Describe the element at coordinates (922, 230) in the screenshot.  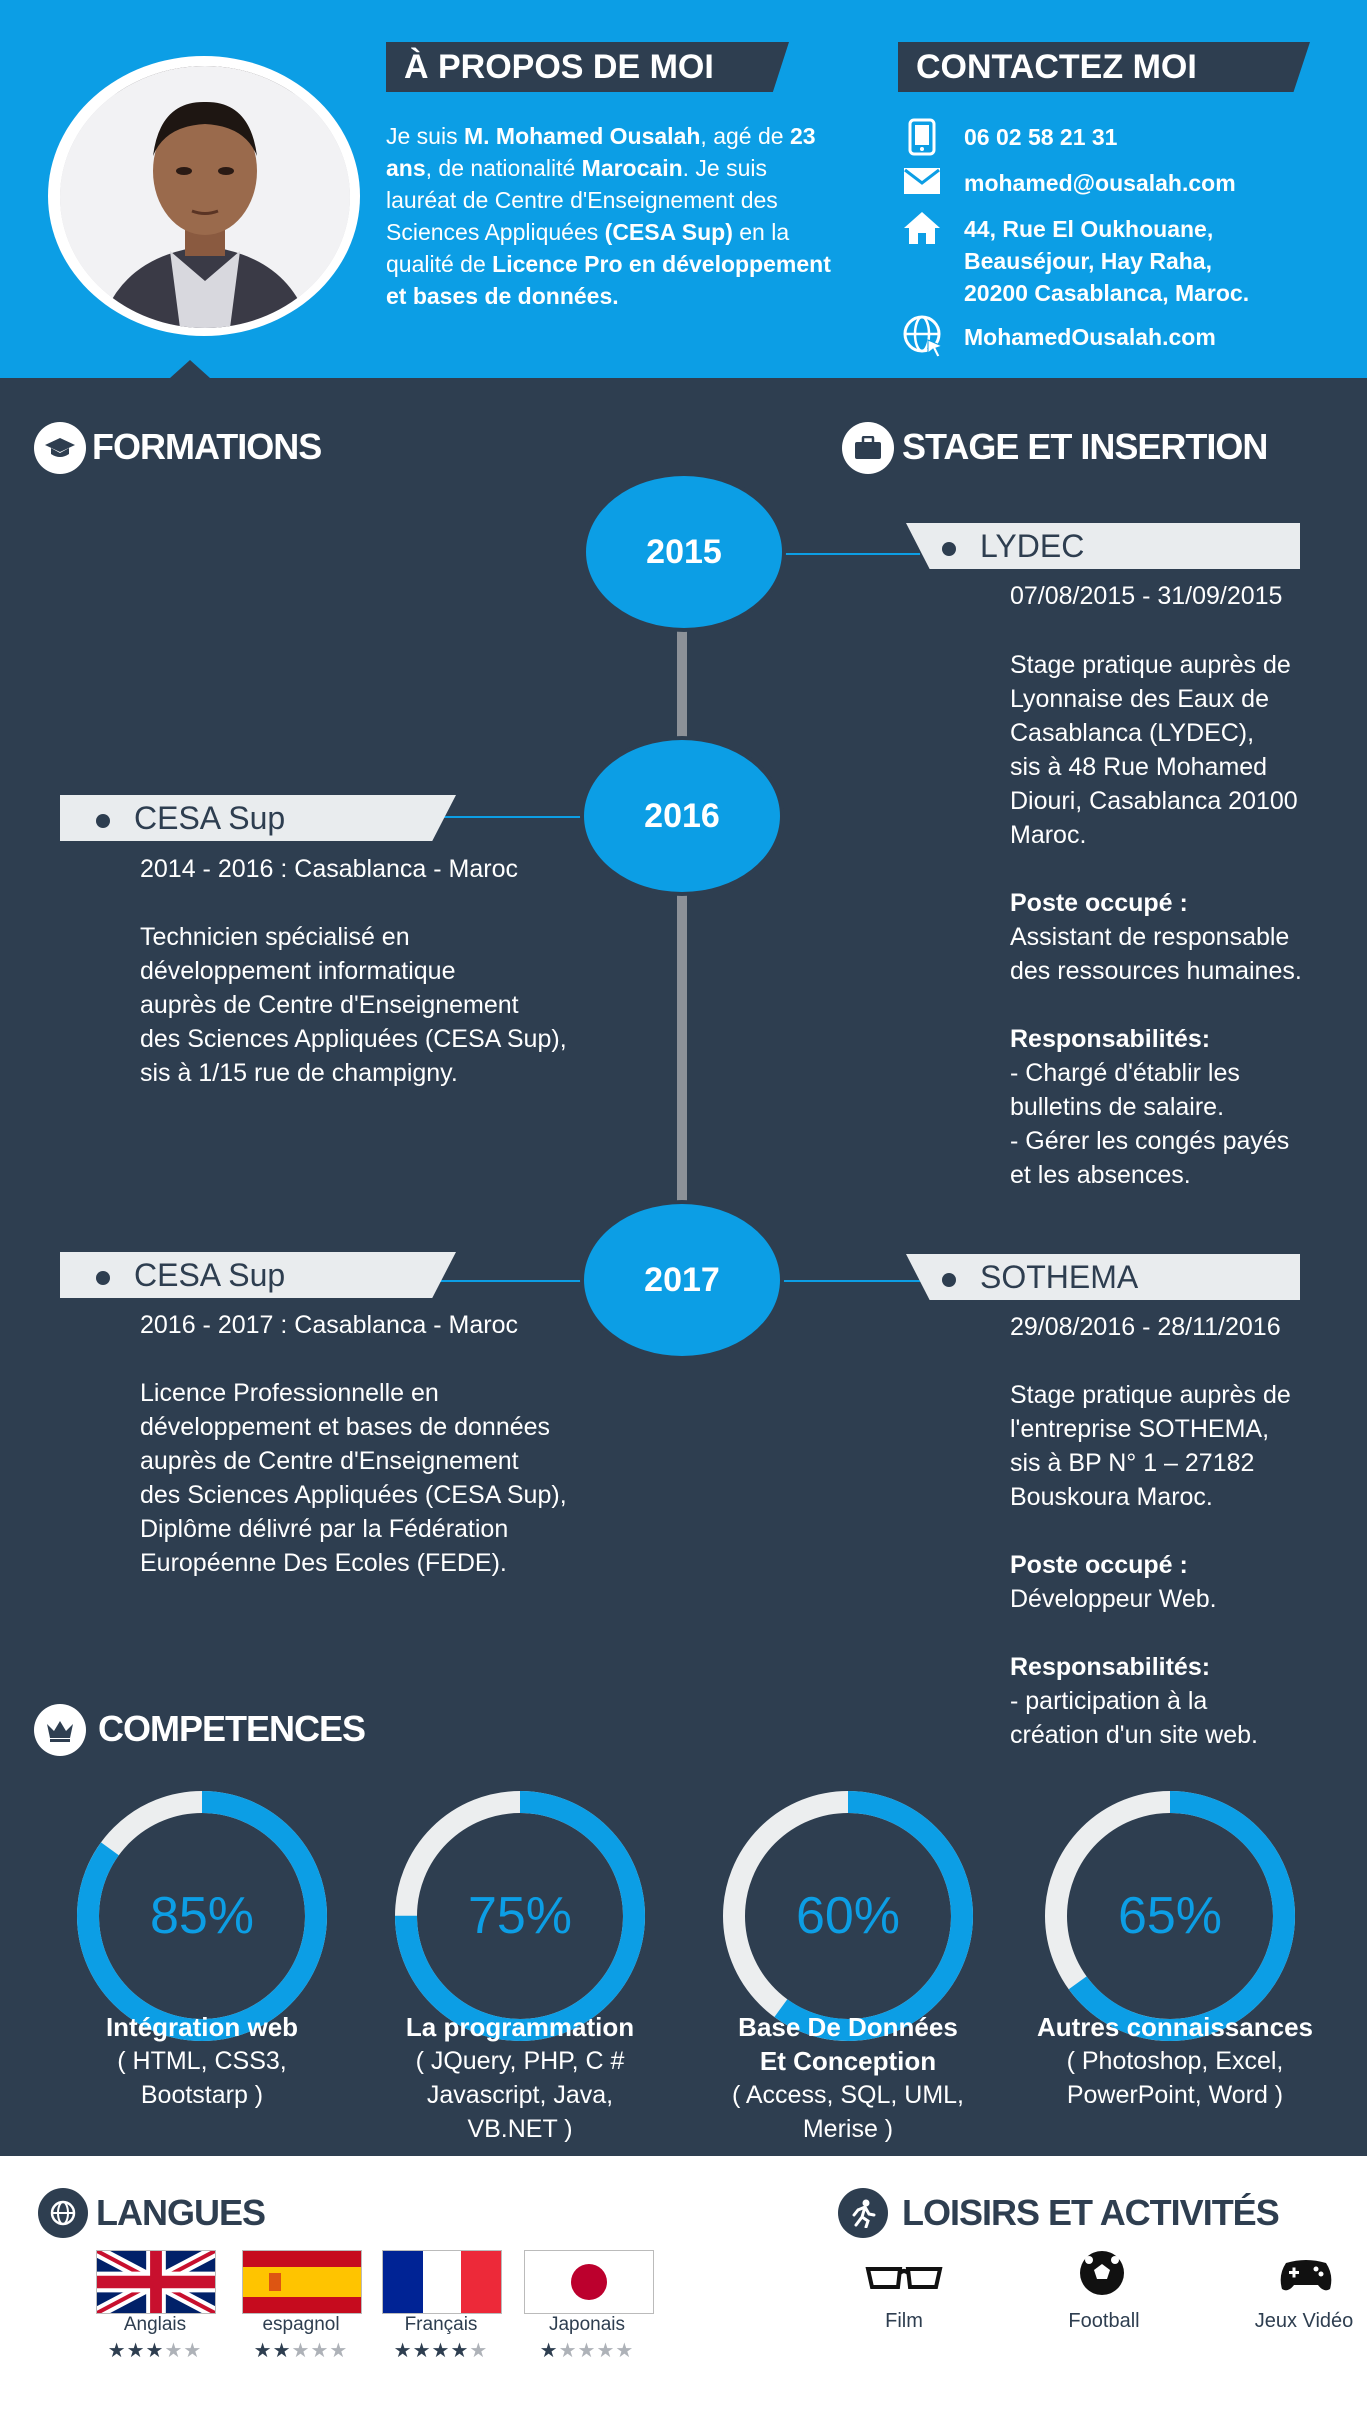
I see `home-icon` at that location.